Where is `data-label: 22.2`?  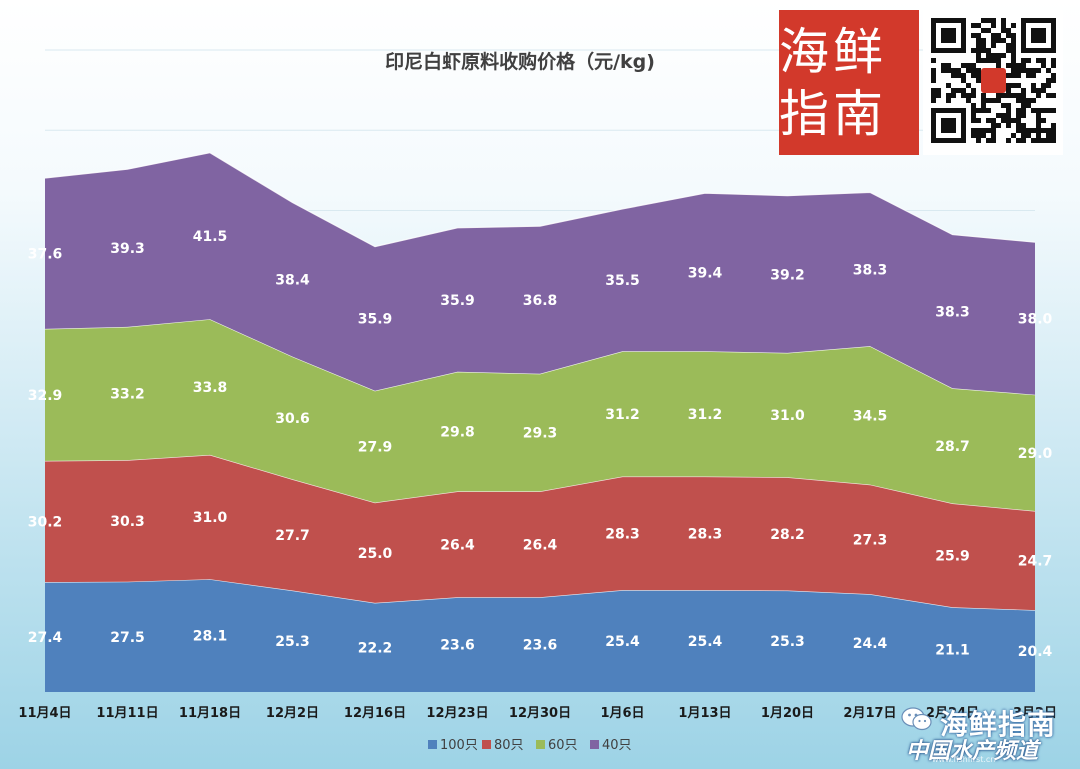 data-label: 22.2 is located at coordinates (375, 648).